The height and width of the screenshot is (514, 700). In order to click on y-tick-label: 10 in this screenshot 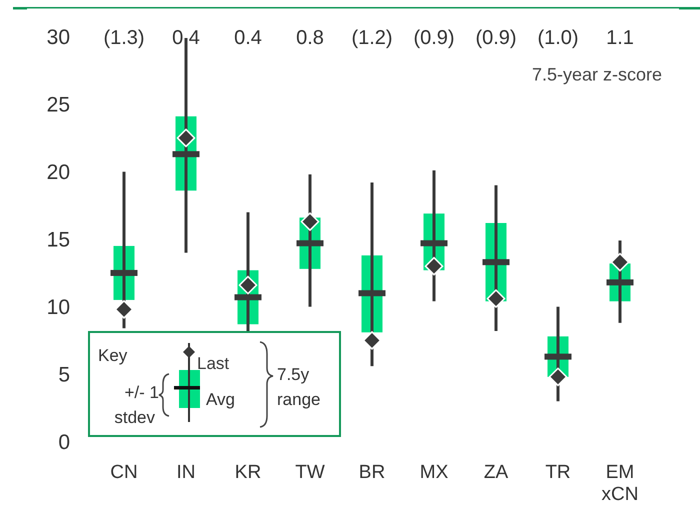, I will do `click(58, 308)`.